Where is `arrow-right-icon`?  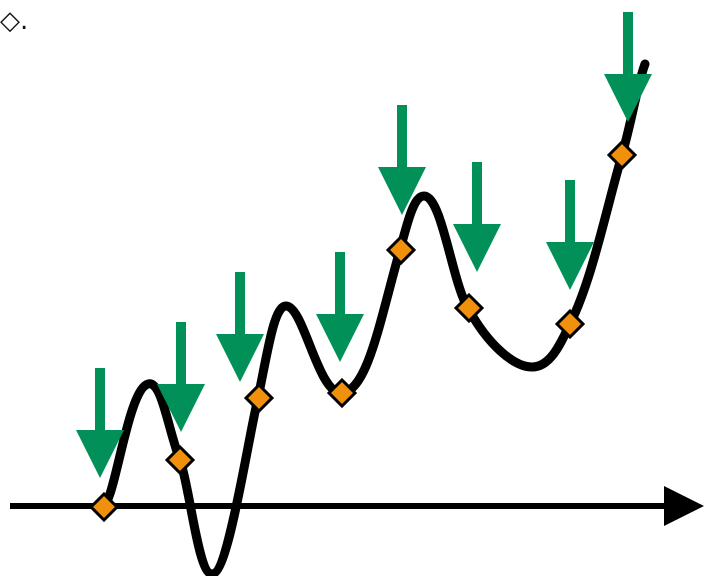 arrow-right-icon is located at coordinates (684, 506).